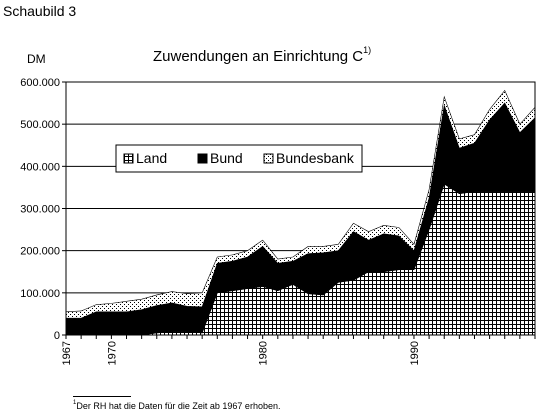  I want to click on legend-swatch-bundesbank, so click(268, 158).